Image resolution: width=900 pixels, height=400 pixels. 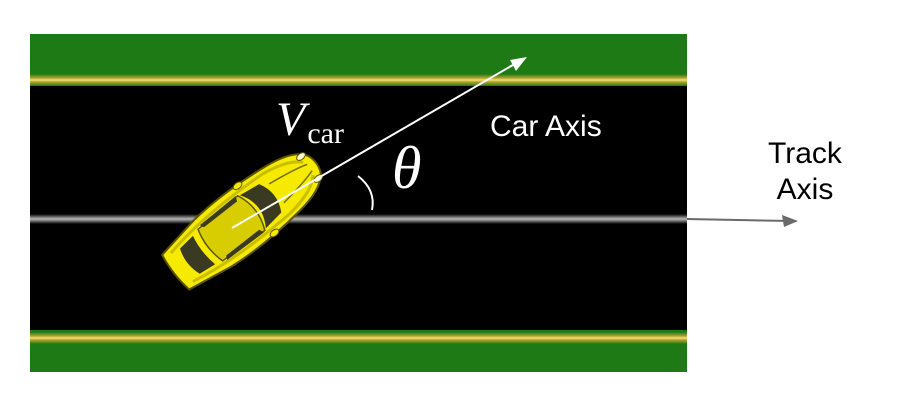 I want to click on angle-label: θ, so click(x=407, y=168).